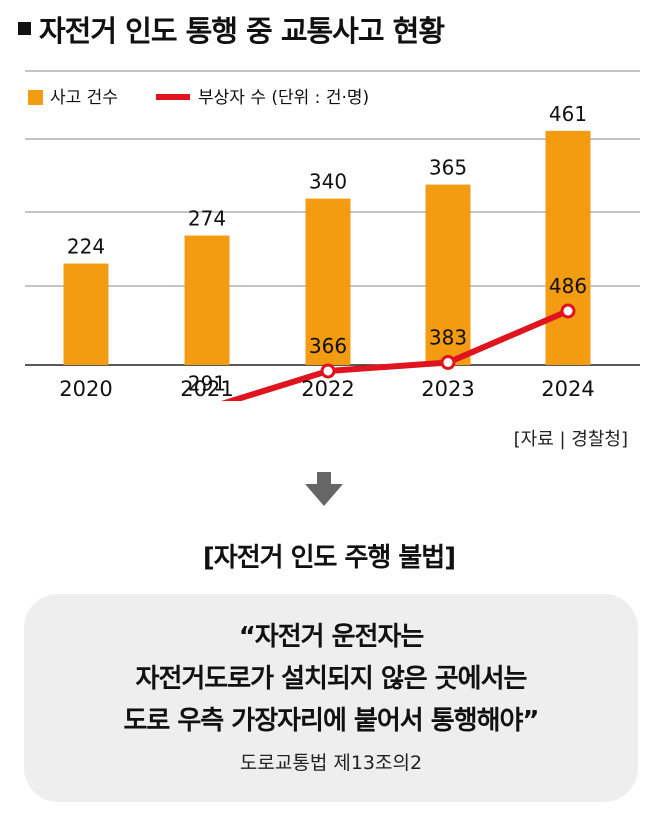  I want to click on chart-title-text: 자전거 인도 통행 중 교통사고 현황, so click(242, 31).